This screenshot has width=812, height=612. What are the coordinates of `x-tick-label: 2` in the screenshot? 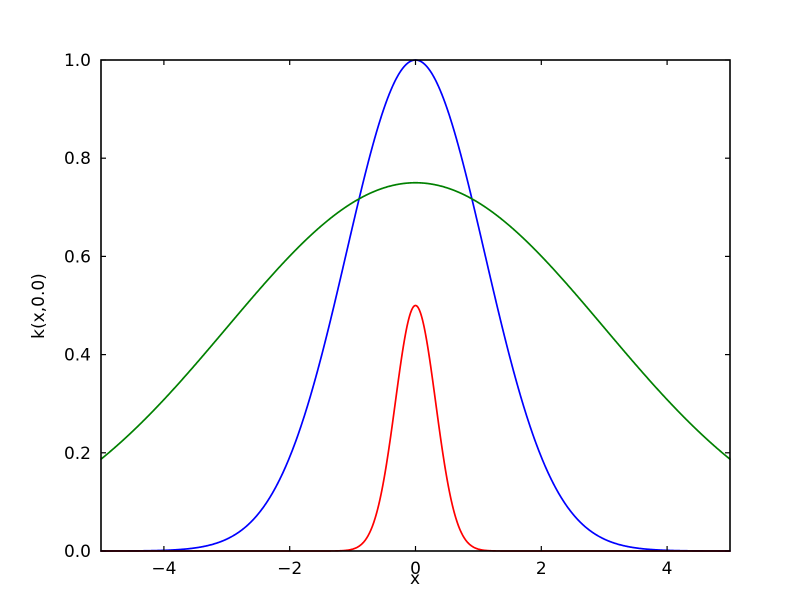 It's located at (541, 569).